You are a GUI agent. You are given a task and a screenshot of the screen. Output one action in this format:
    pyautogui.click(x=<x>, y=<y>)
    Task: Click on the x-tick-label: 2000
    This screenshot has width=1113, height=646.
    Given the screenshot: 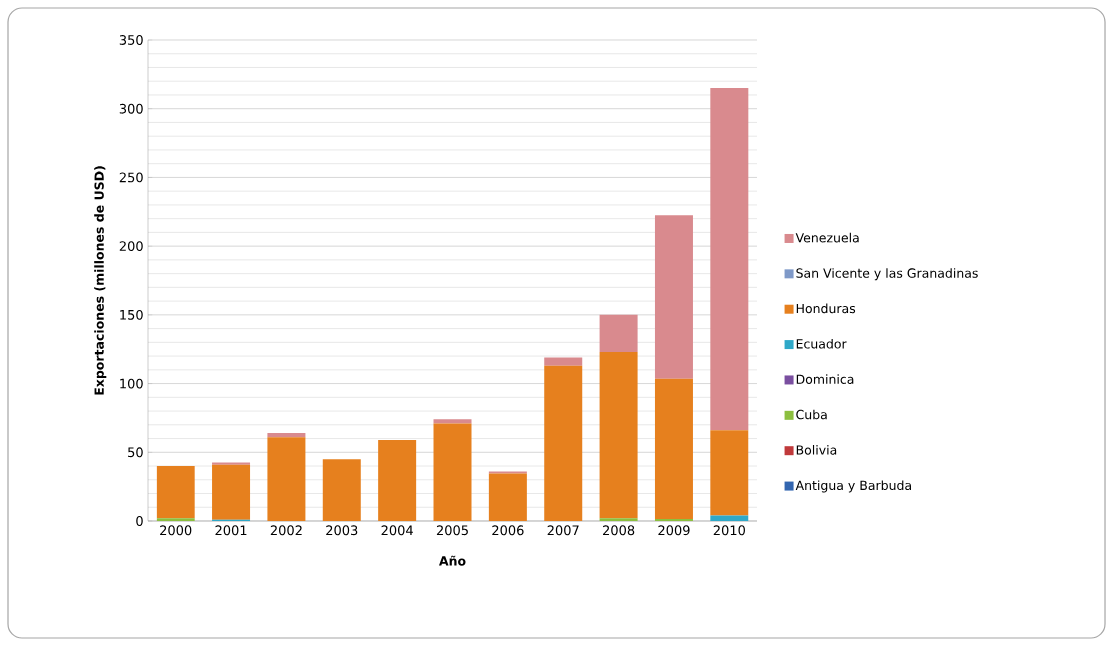 What is the action you would take?
    pyautogui.click(x=176, y=530)
    